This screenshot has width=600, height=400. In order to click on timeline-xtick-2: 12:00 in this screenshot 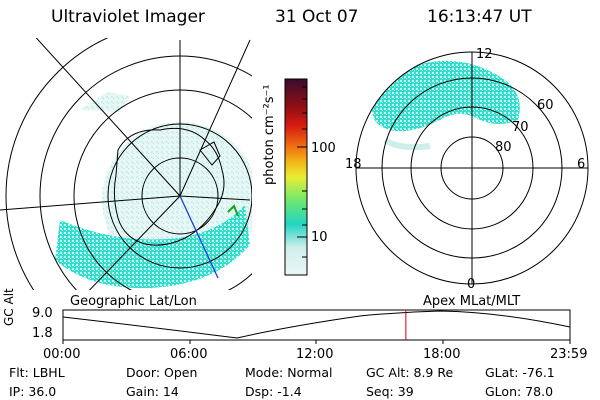, I will do `click(315, 354)`.